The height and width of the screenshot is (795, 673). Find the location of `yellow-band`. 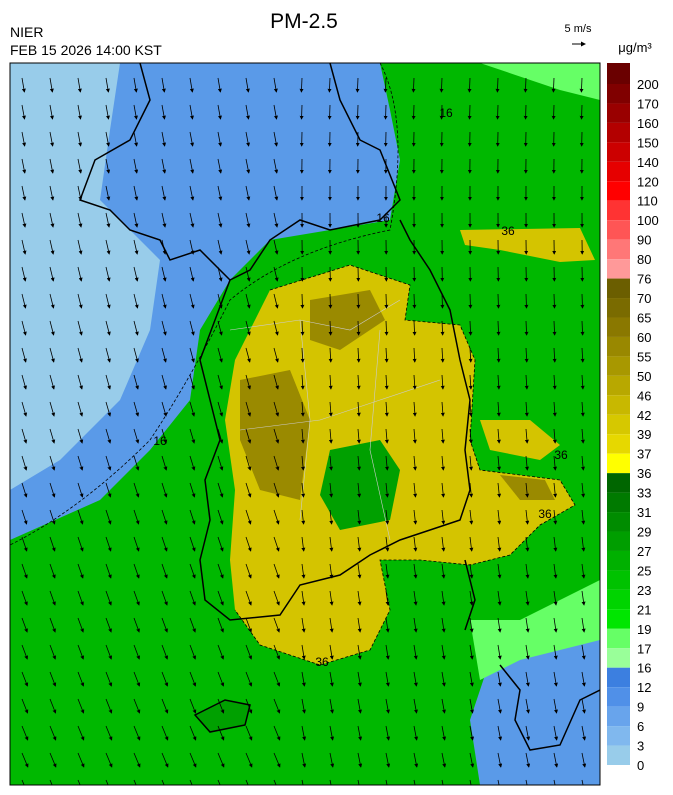

yellow-band is located at coordinates (520, 440).